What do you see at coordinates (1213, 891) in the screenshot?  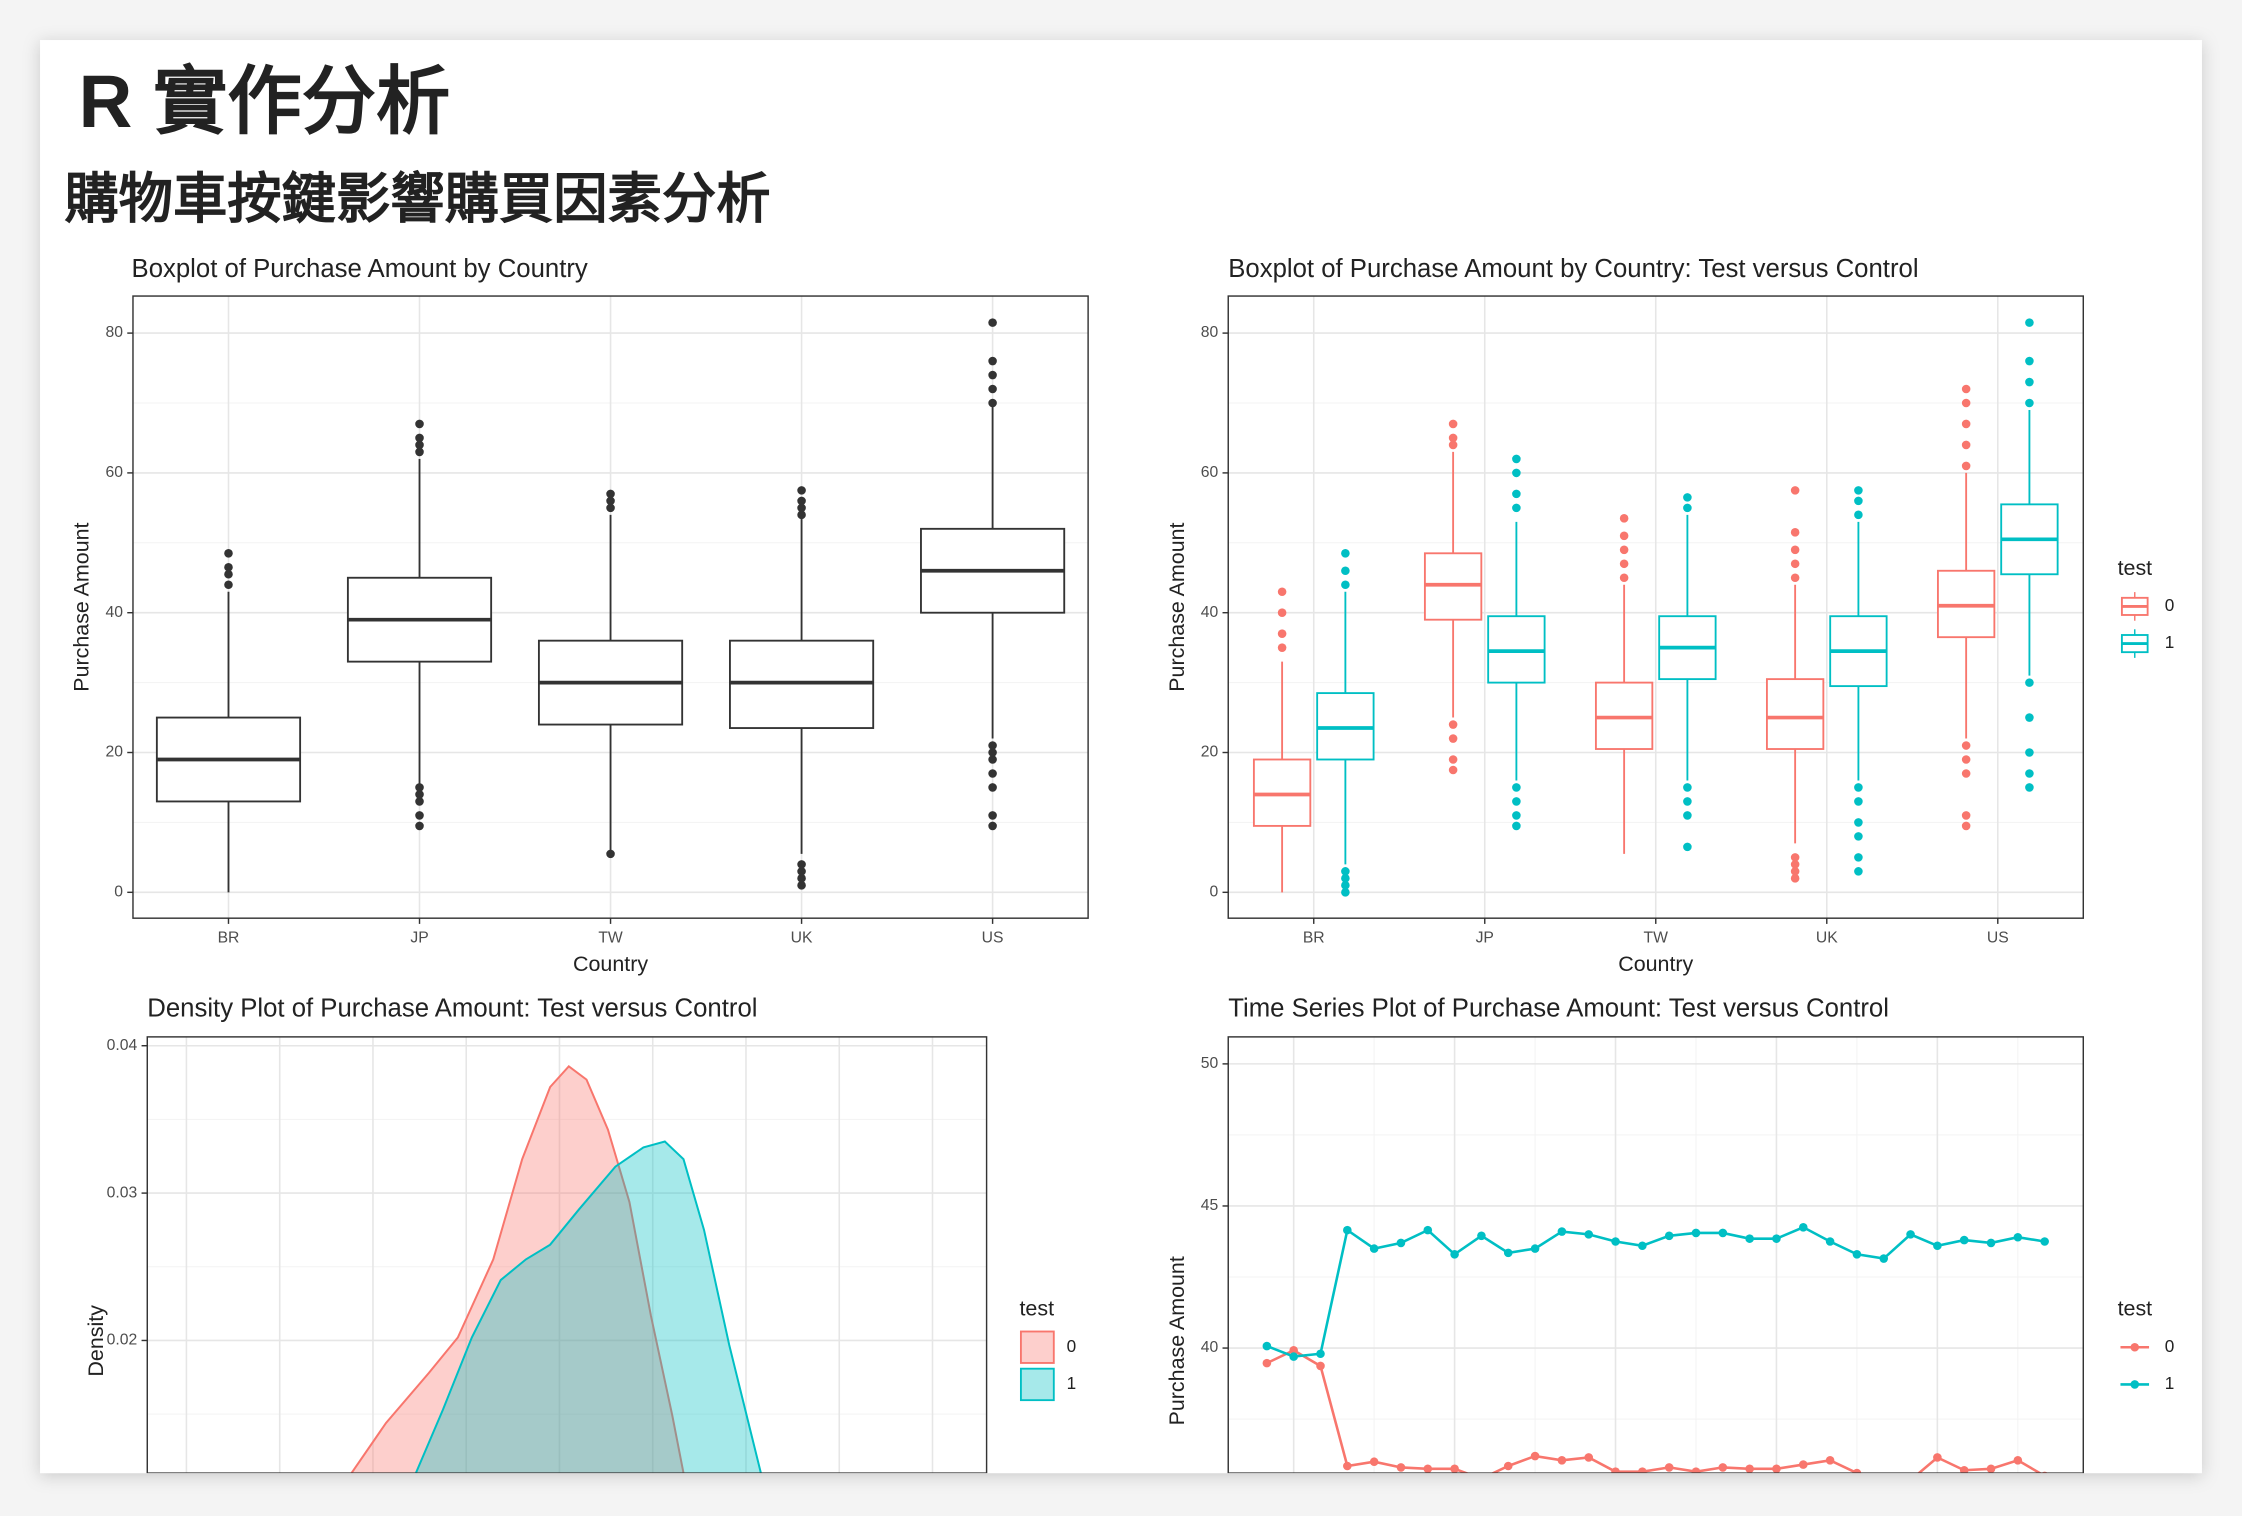 I see `y-tick-label: 0` at bounding box center [1213, 891].